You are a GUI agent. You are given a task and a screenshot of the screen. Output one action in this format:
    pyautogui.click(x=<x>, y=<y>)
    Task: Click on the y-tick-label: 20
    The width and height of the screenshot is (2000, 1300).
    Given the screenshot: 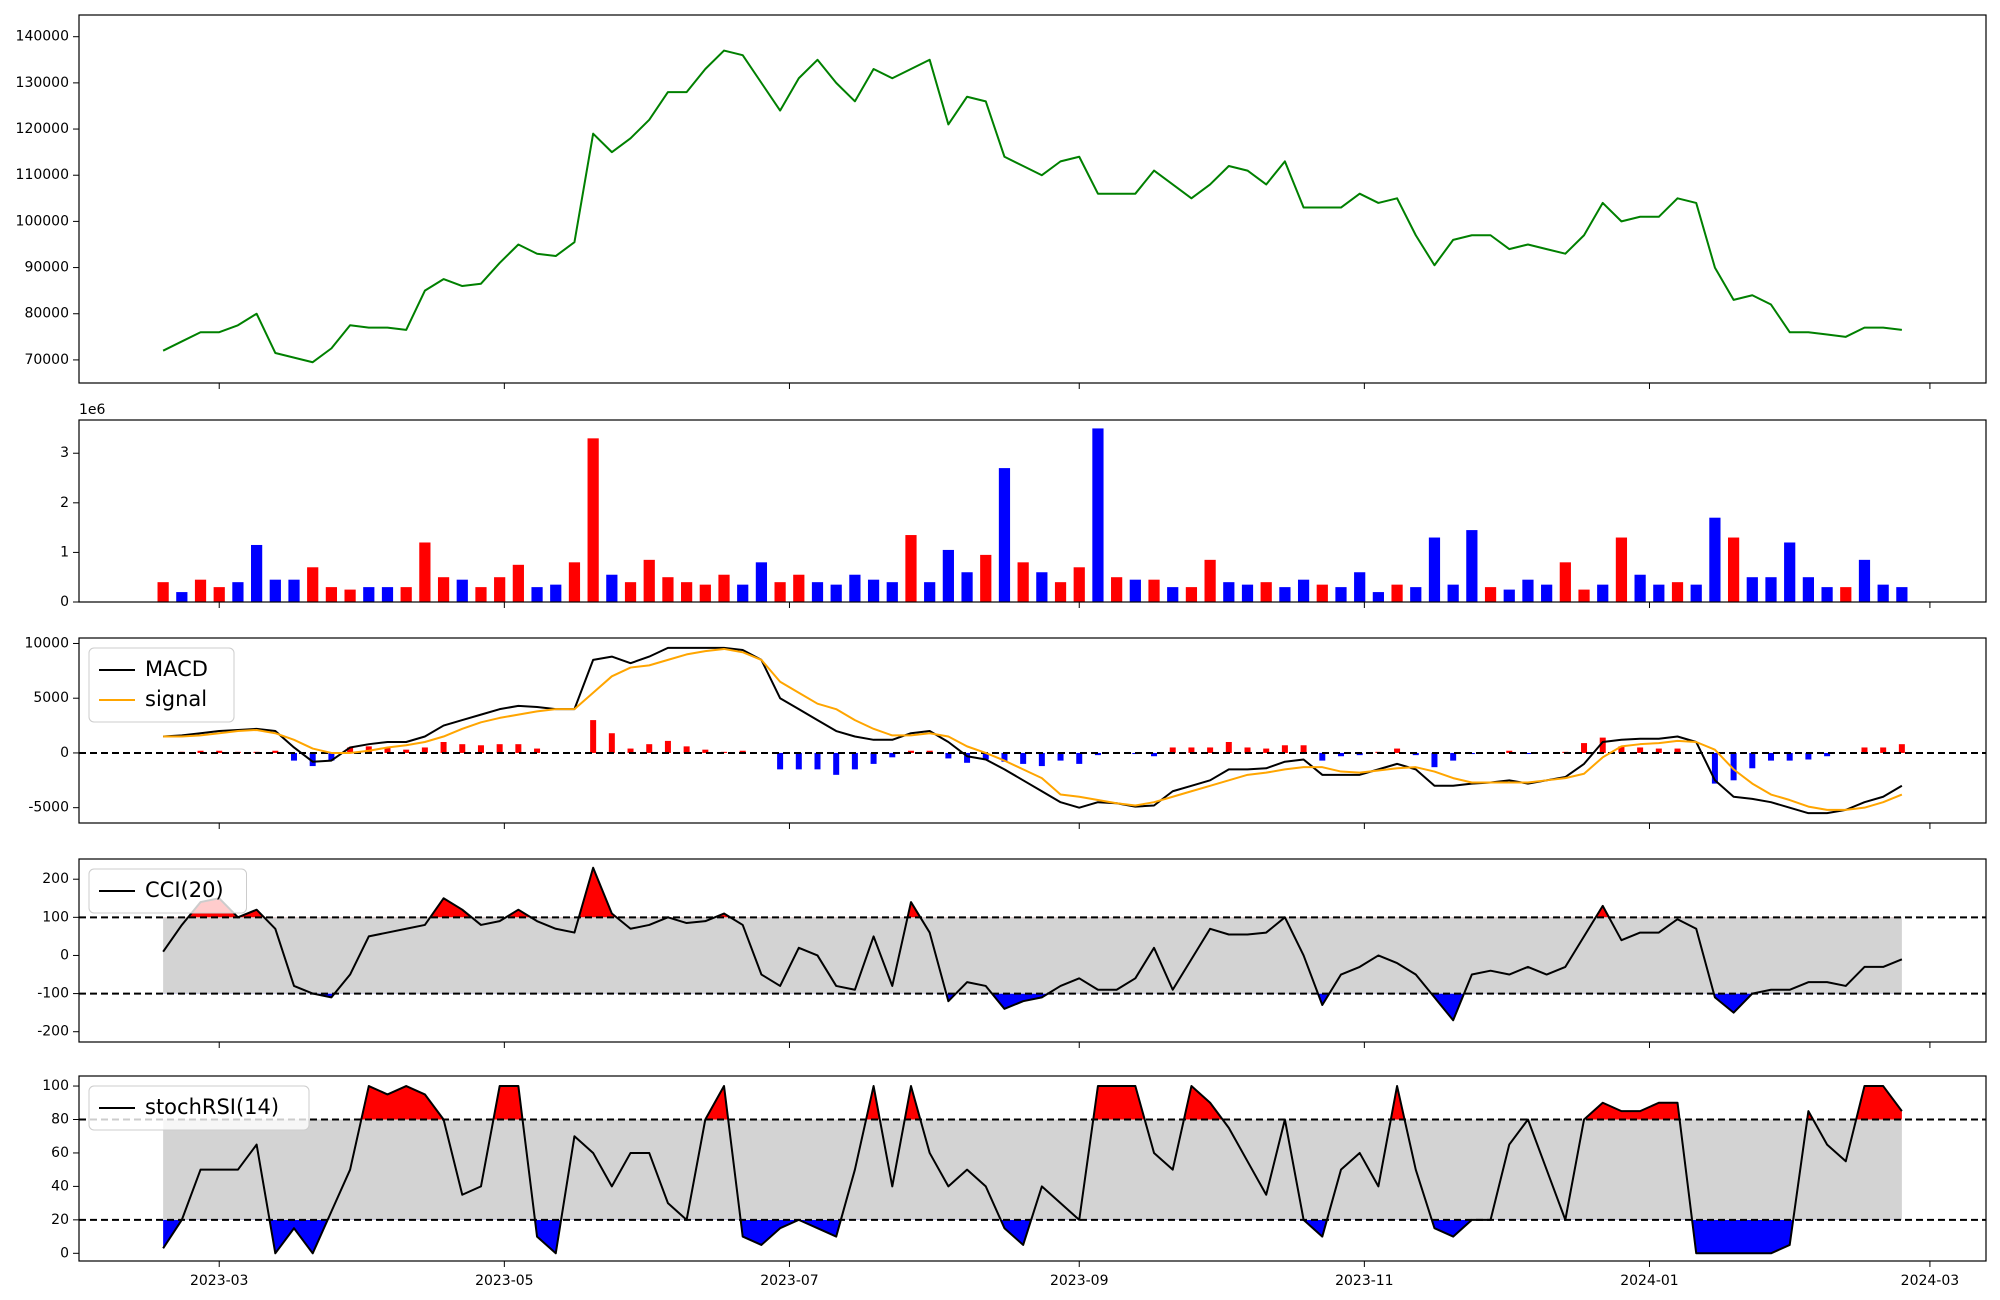 What is the action you would take?
    pyautogui.click(x=60, y=1220)
    